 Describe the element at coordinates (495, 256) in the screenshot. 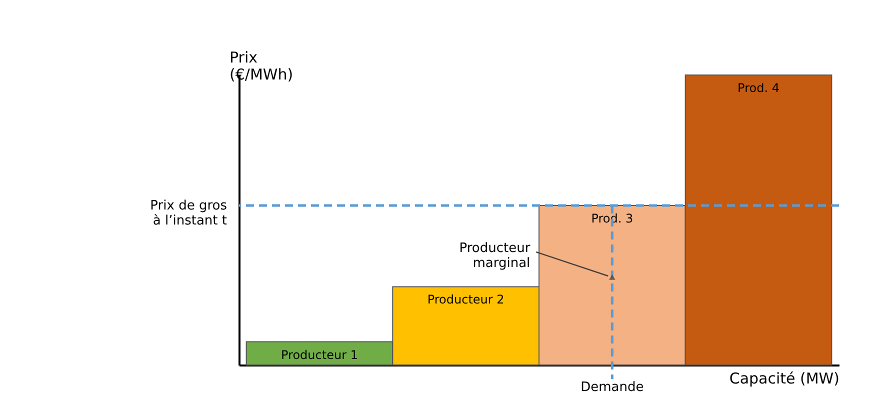

I see `annotation: Producteur marginal` at that location.